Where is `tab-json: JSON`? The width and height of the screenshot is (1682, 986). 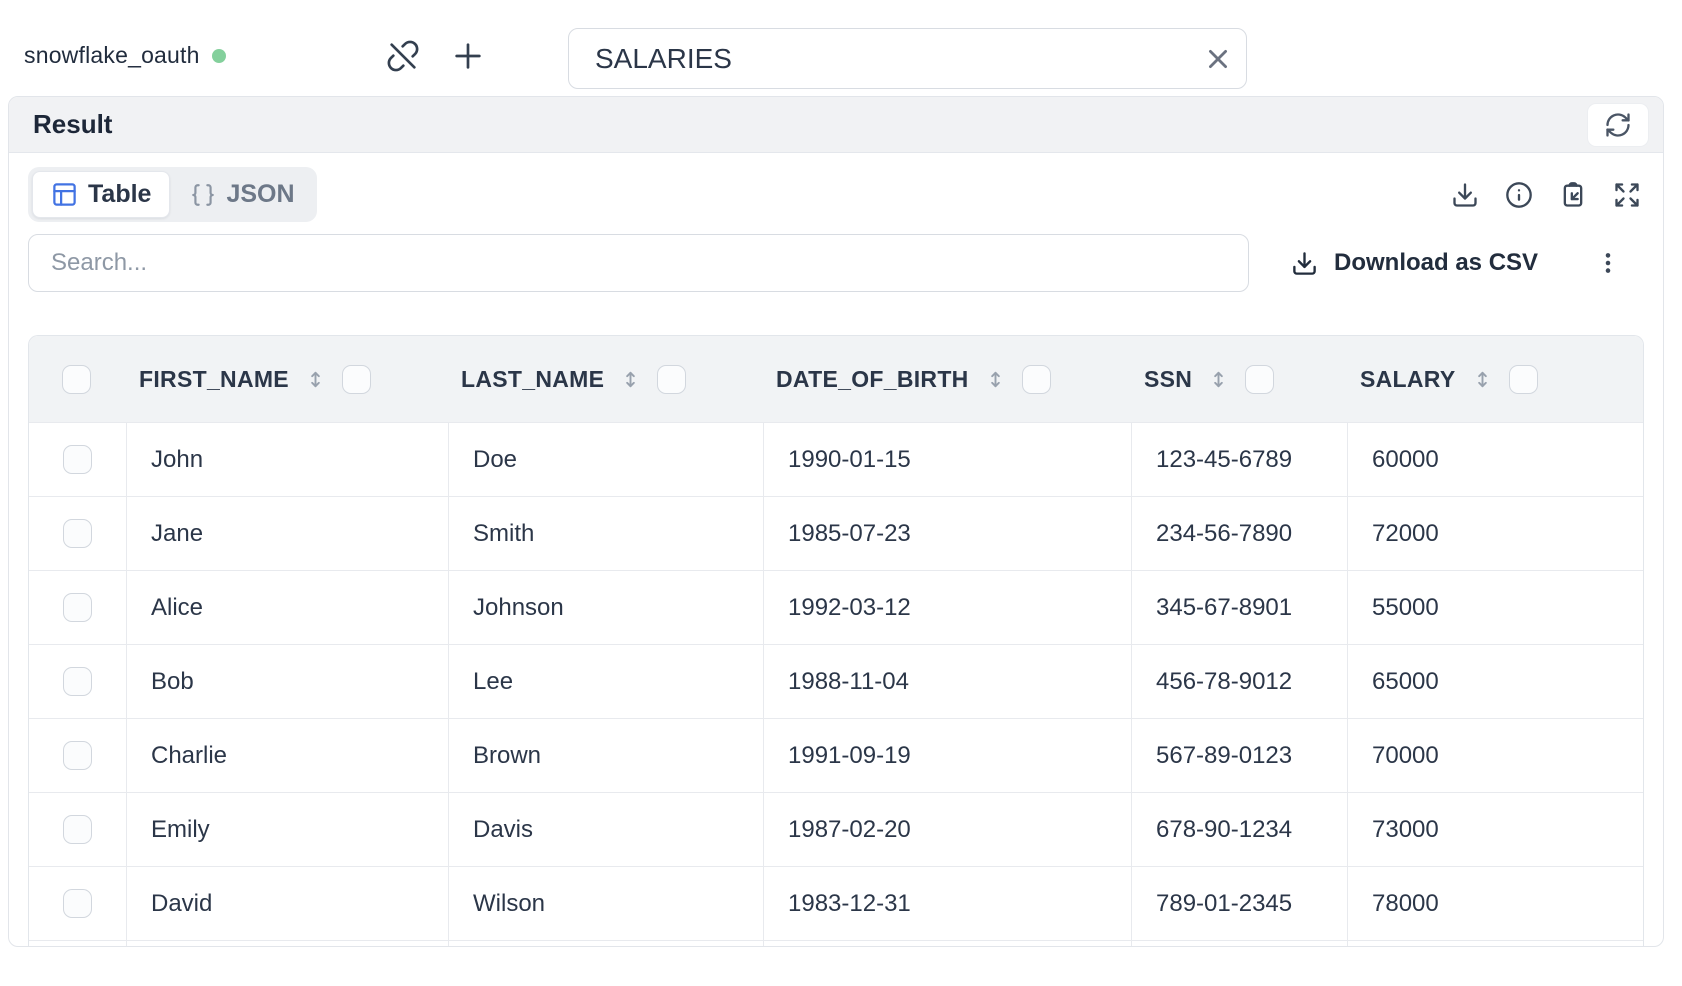
tab-json: JSON is located at coordinates (242, 194).